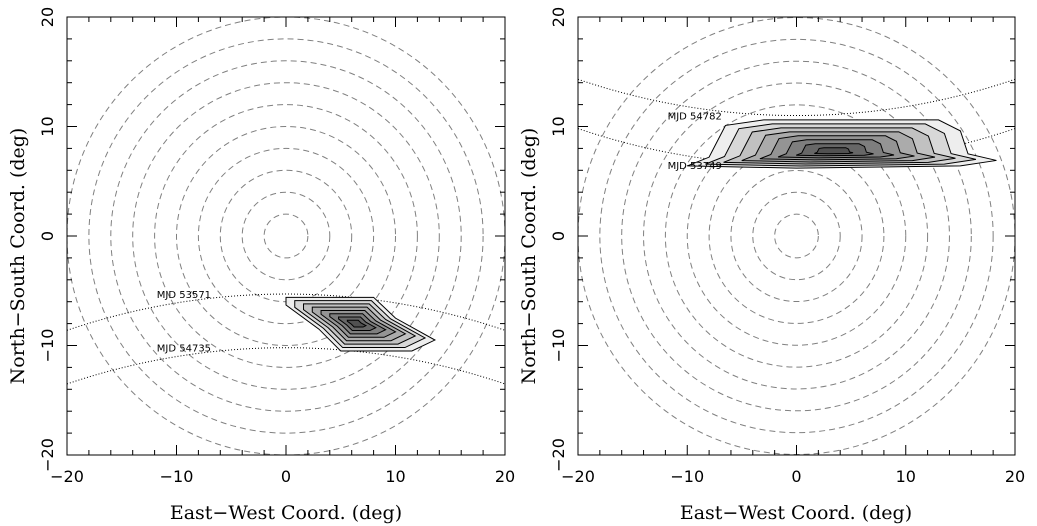 The width and height of the screenshot is (1037, 526). What do you see at coordinates (184, 349) in the screenshot?
I see `mjd-label: MJD 54735` at bounding box center [184, 349].